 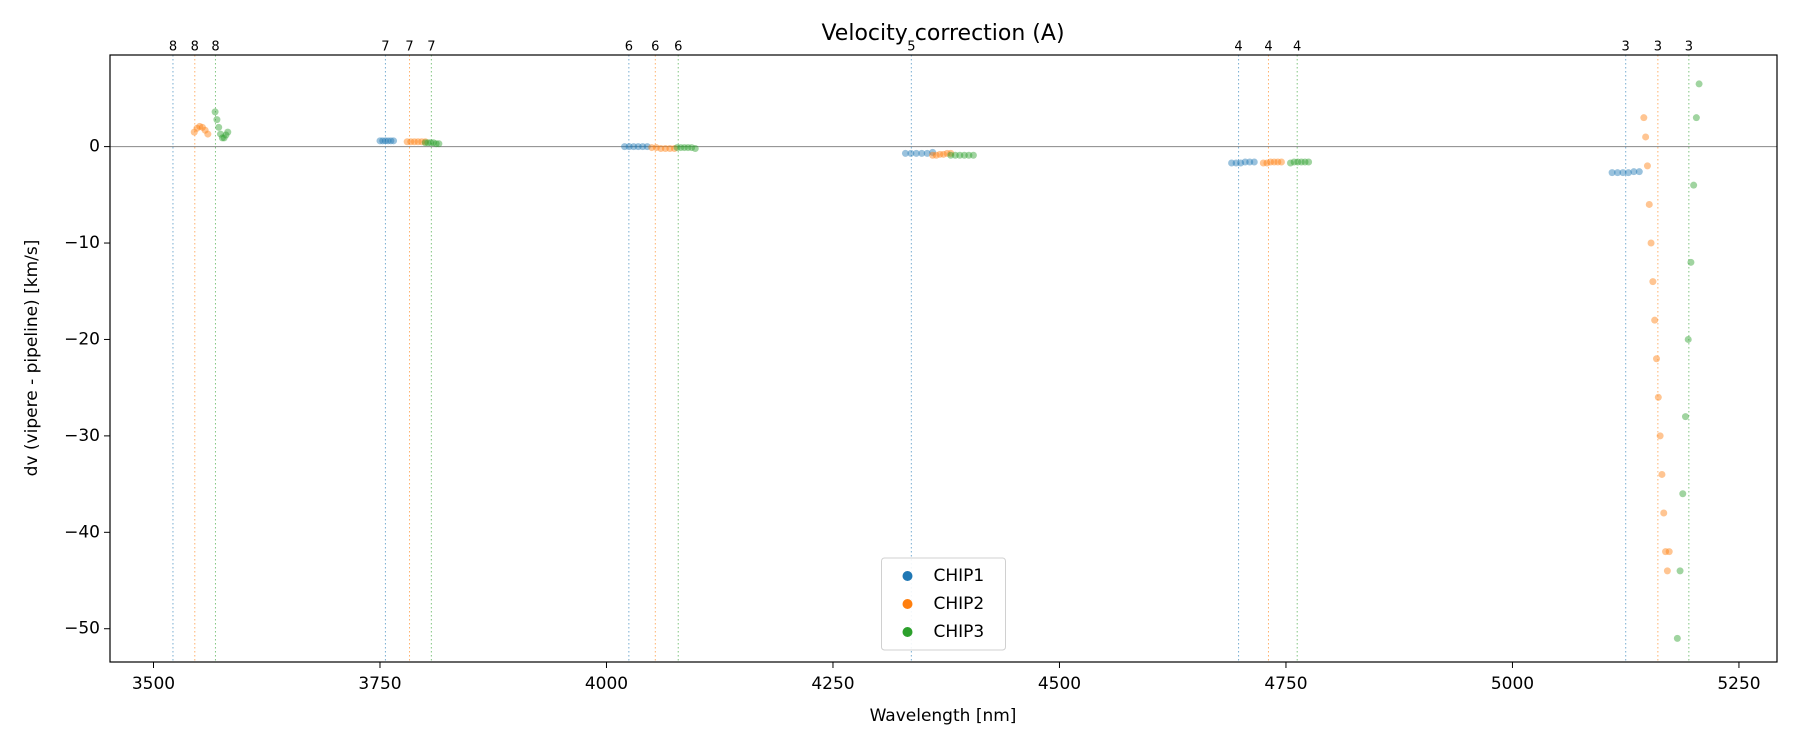 I want to click on legend-label: CHIP3, so click(x=959, y=632).